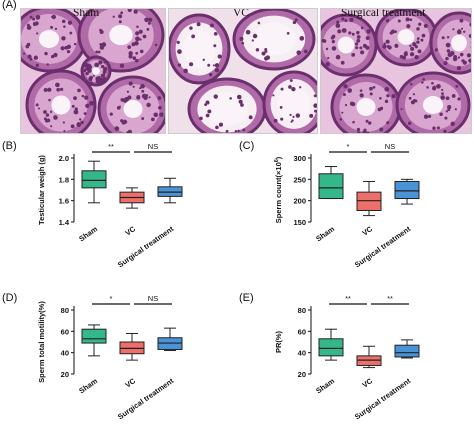 This screenshot has width=474, height=443. Describe the element at coordinates (299, 201) in the screenshot. I see `y-tick-label: 200` at that location.